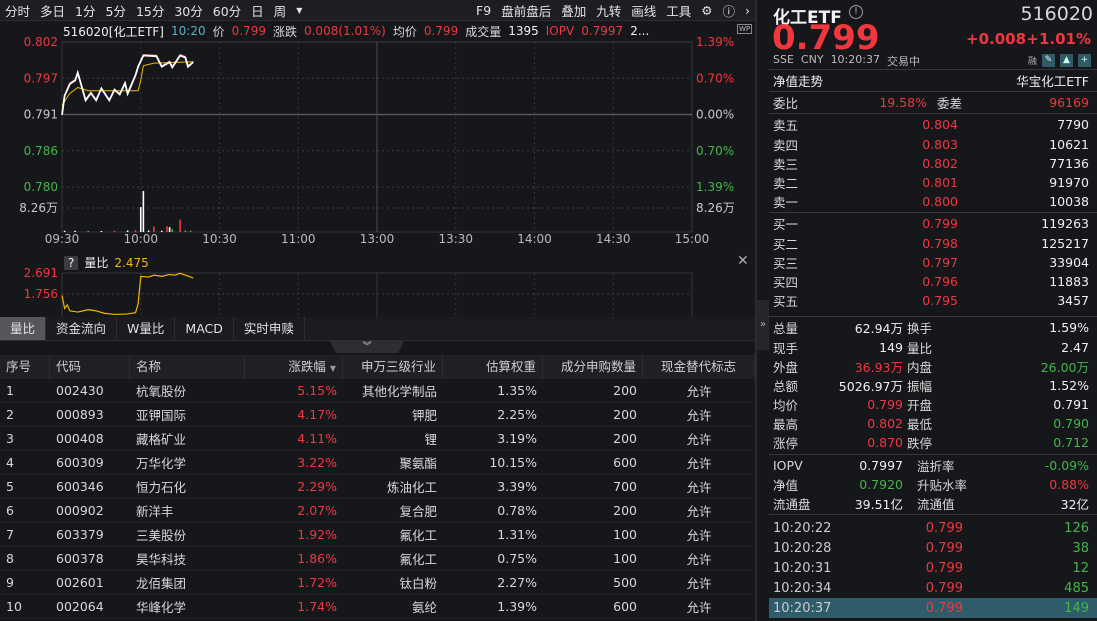  I want to click on col-code: 代码, so click(90, 366).